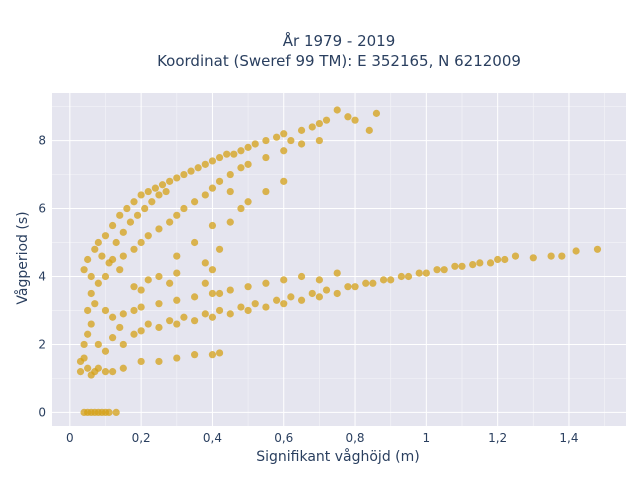 Image resolution: width=640 pixels, height=480 pixels. What do you see at coordinates (354, 438) in the screenshot?
I see `x-tick-label: 0,8` at bounding box center [354, 438].